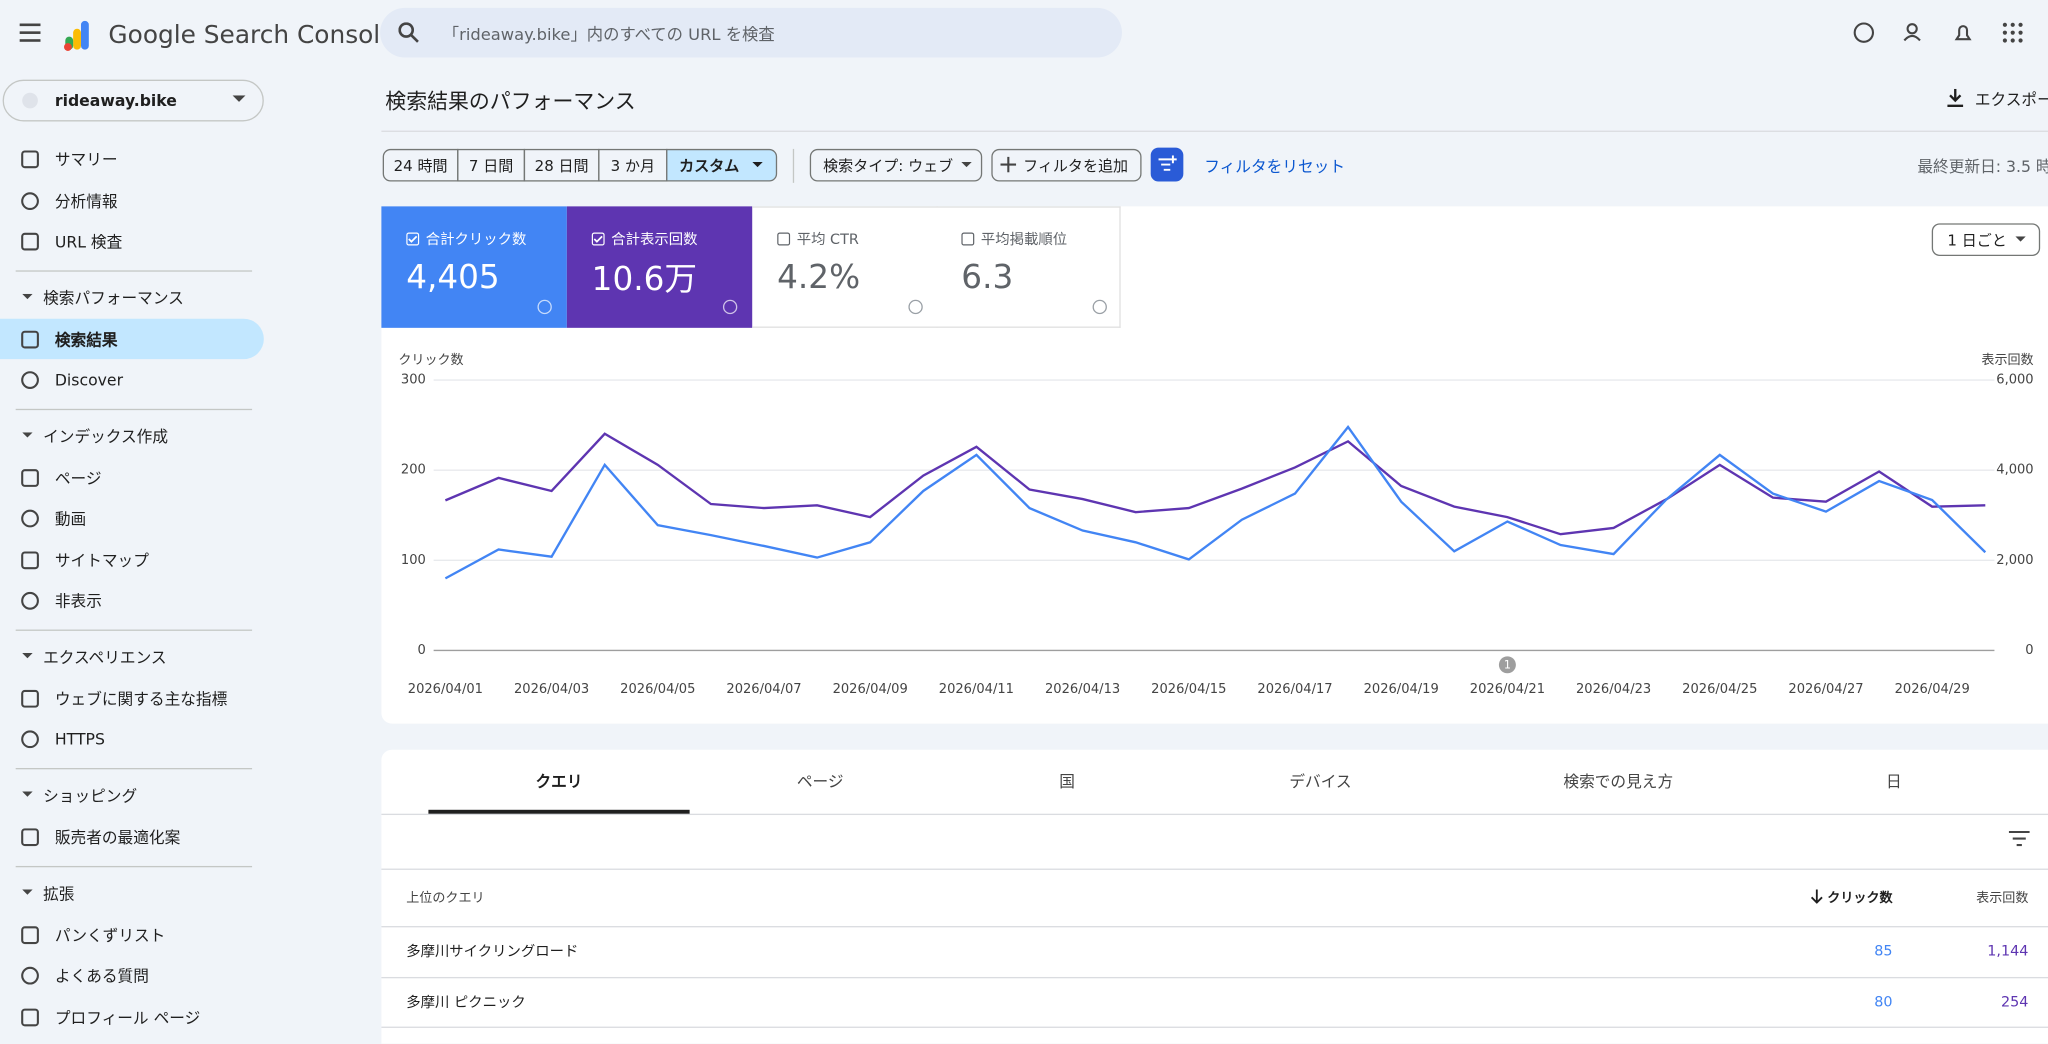 Image resolution: width=2048 pixels, height=1044 pixels. I want to click on clicks-cell: 85, so click(1883, 951).